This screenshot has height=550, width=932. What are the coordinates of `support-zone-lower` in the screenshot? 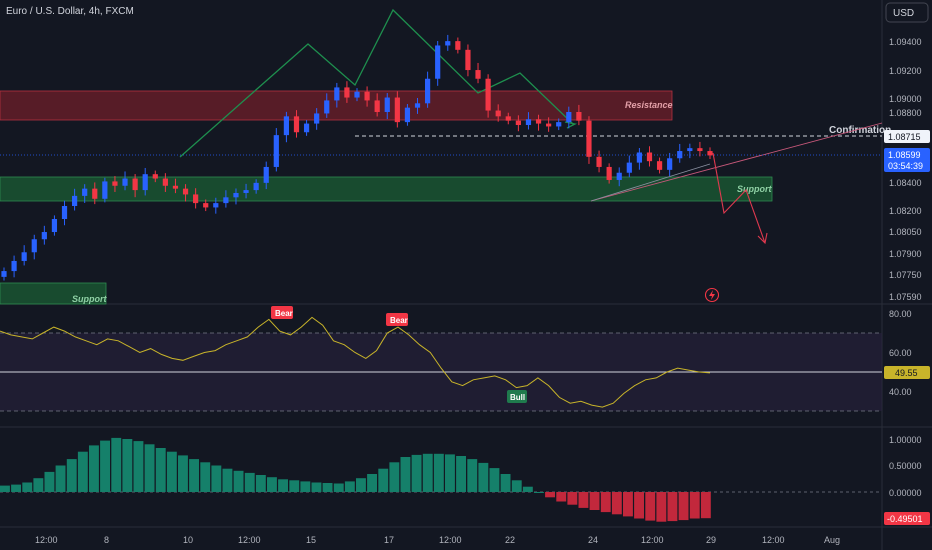 It's located at (53, 293).